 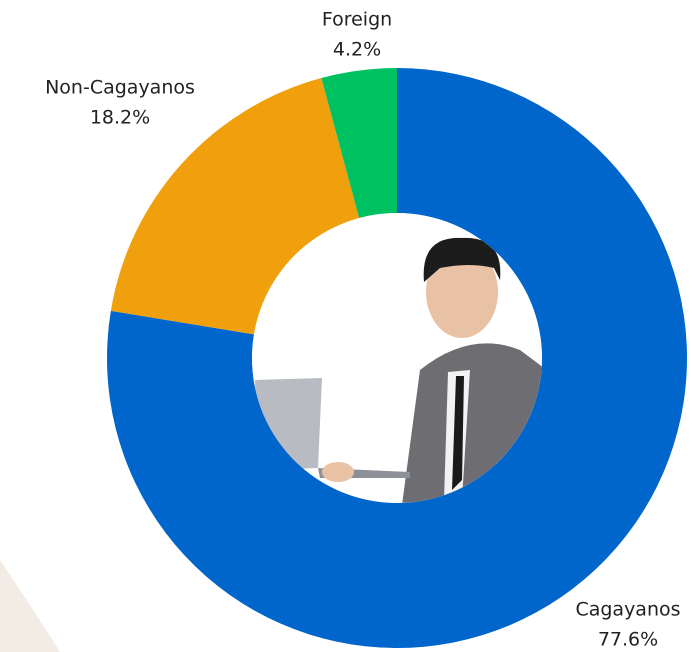 What do you see at coordinates (627, 610) in the screenshot?
I see `slice-label: Cagayanos` at bounding box center [627, 610].